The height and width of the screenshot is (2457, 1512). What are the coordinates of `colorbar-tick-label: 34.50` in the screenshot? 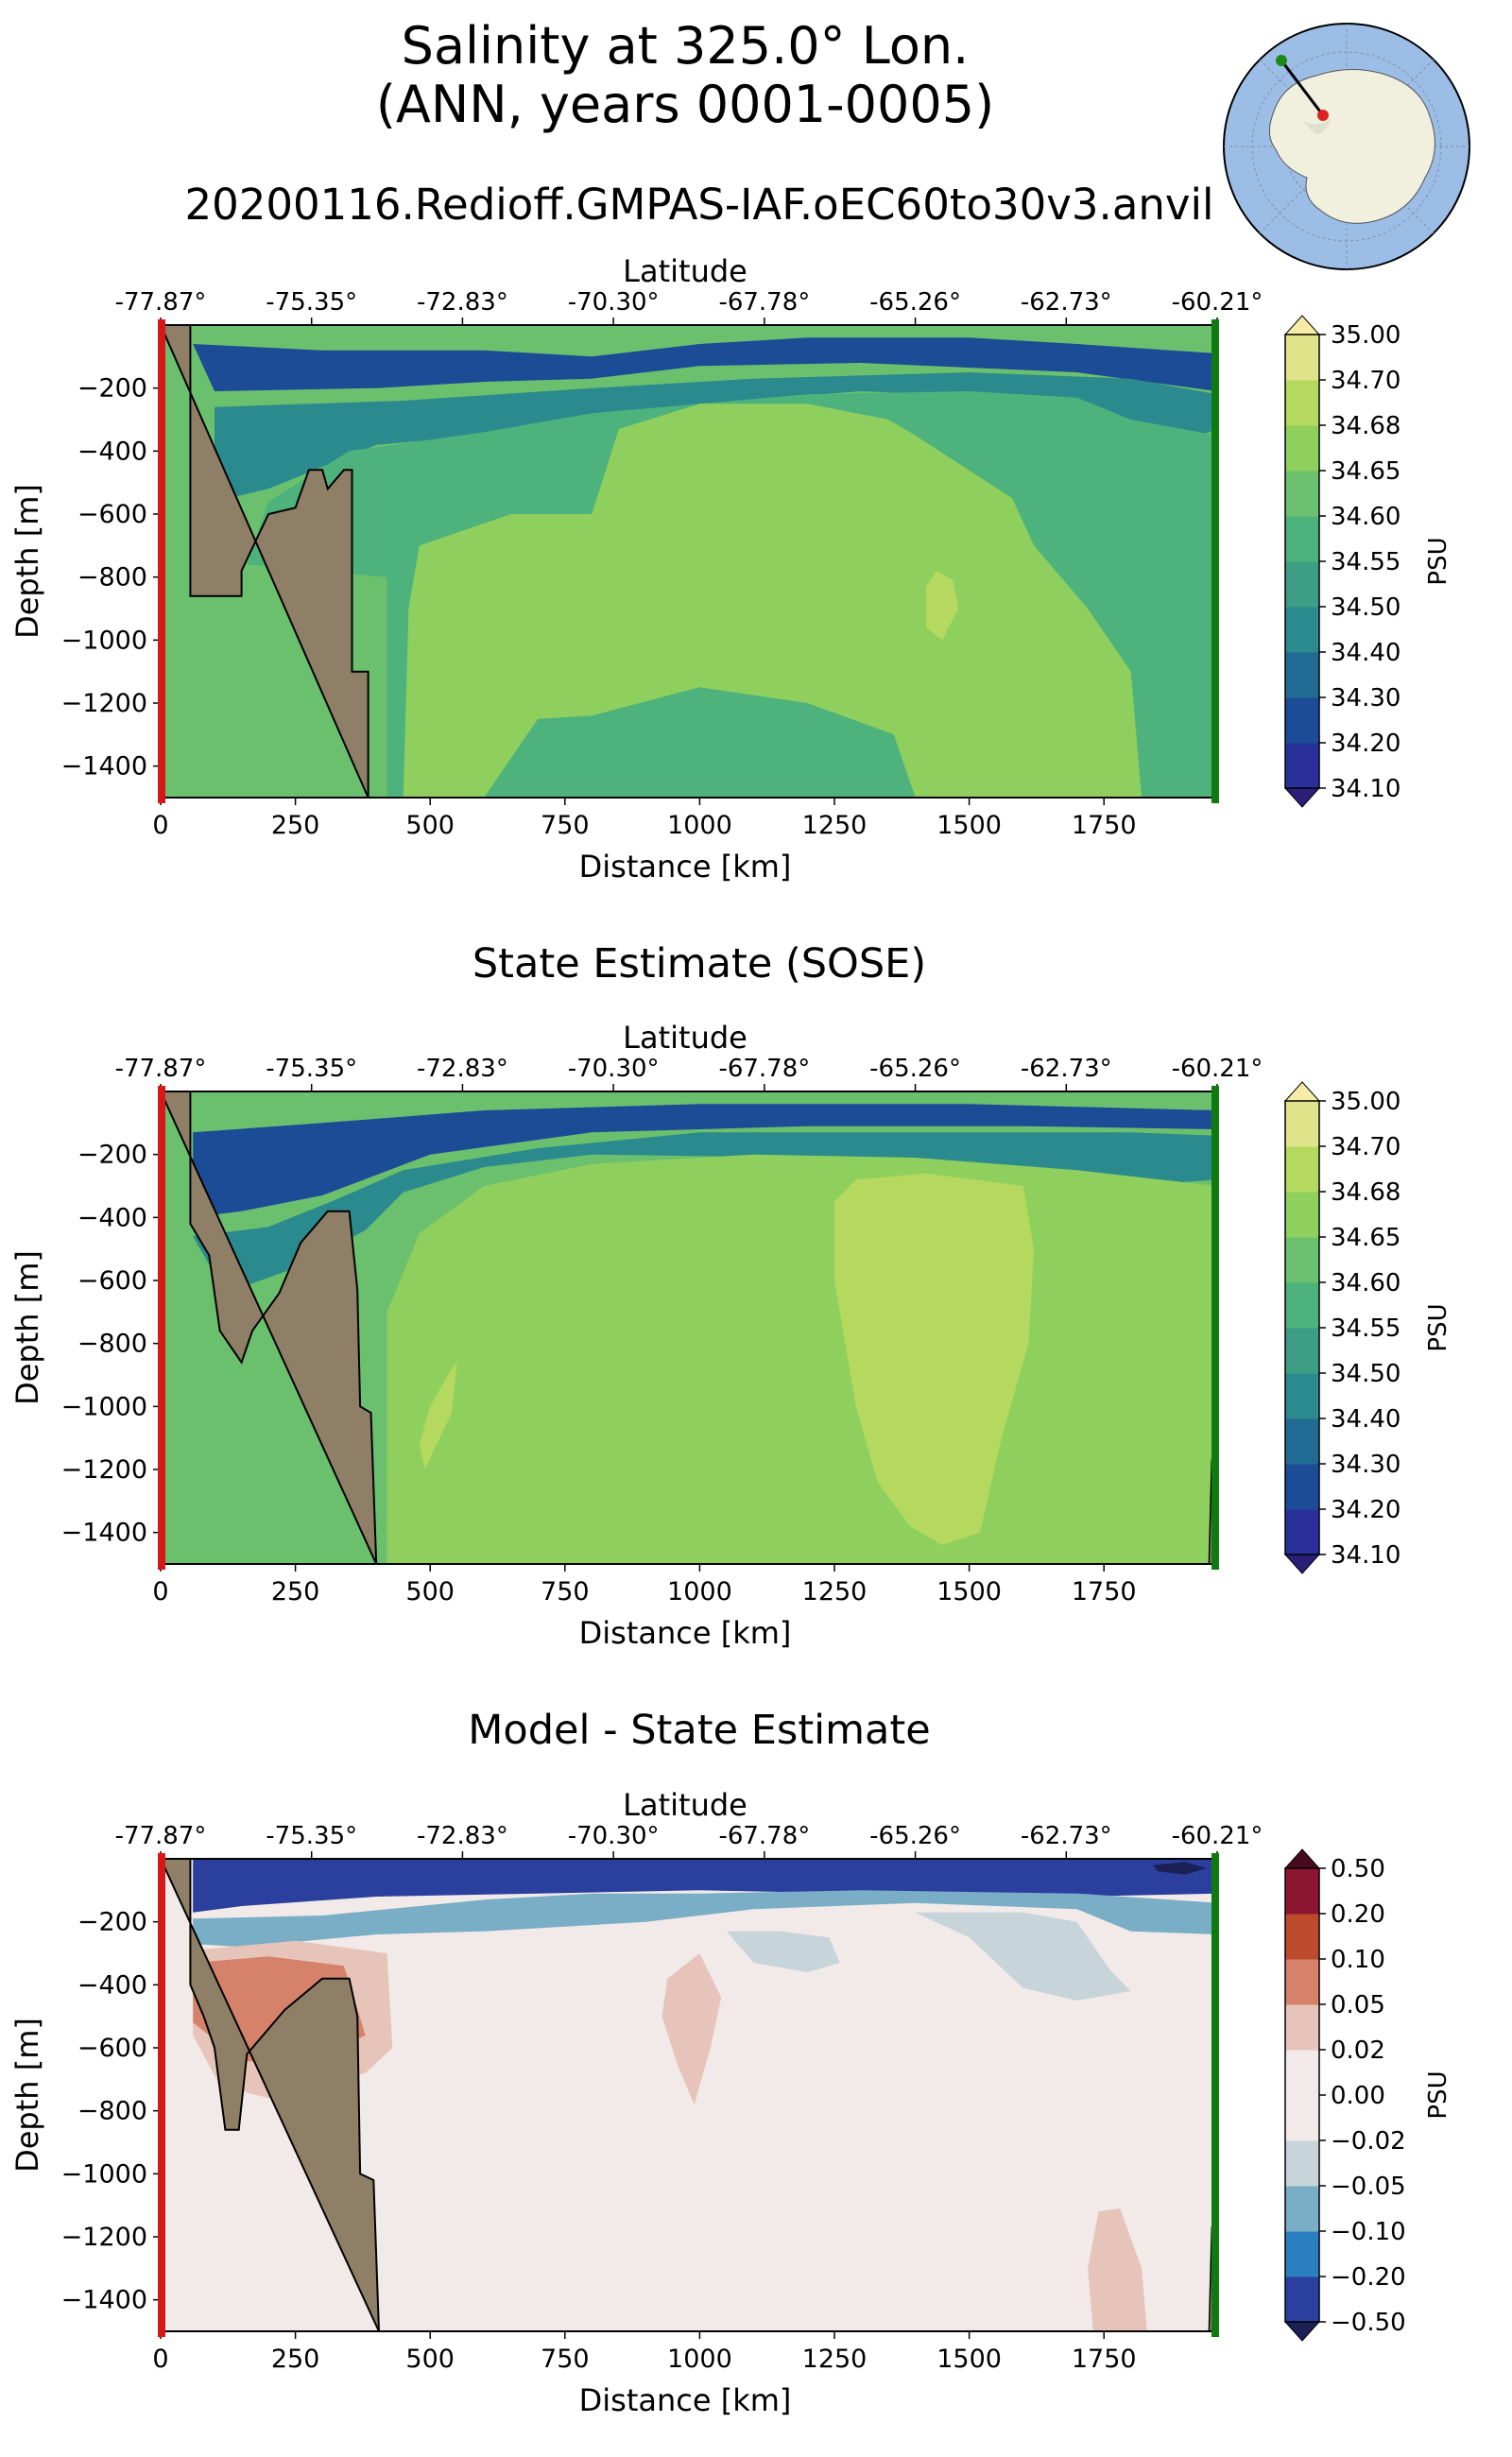 It's located at (1365, 607).